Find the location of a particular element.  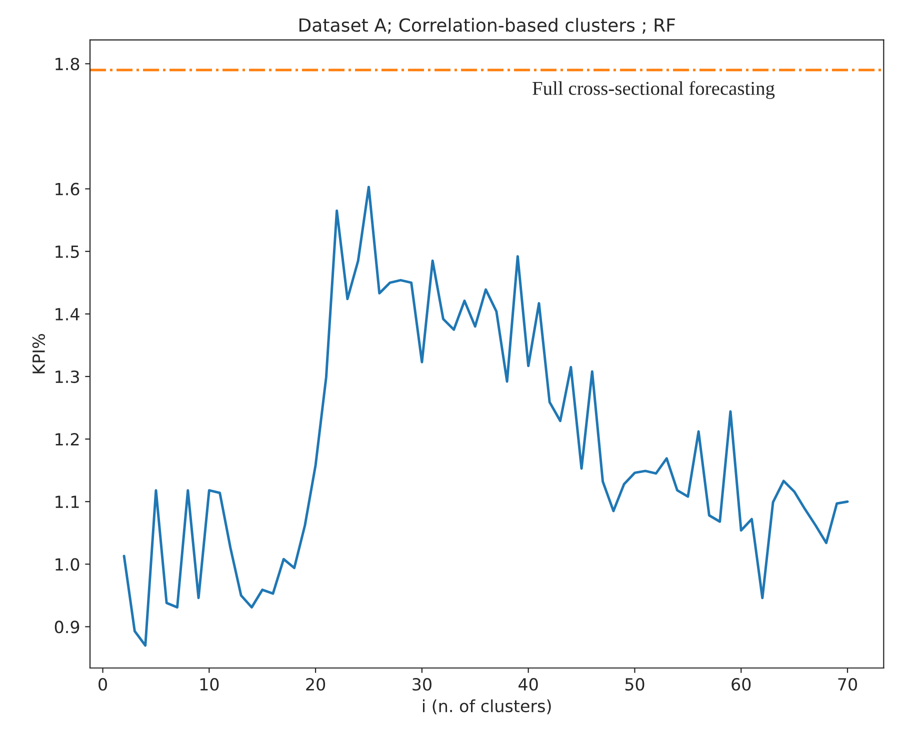

y-tick-label: 1.4 is located at coordinates (68, 314).